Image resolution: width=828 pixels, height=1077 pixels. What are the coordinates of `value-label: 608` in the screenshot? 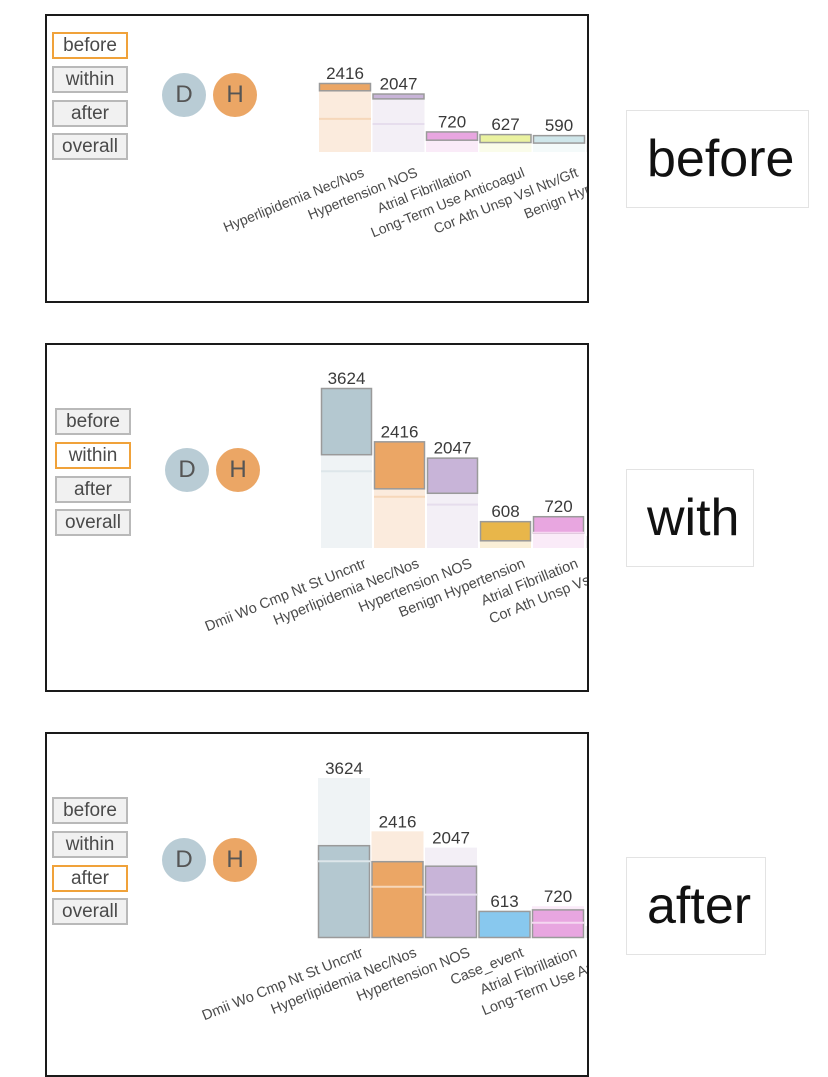 It's located at (505, 511).